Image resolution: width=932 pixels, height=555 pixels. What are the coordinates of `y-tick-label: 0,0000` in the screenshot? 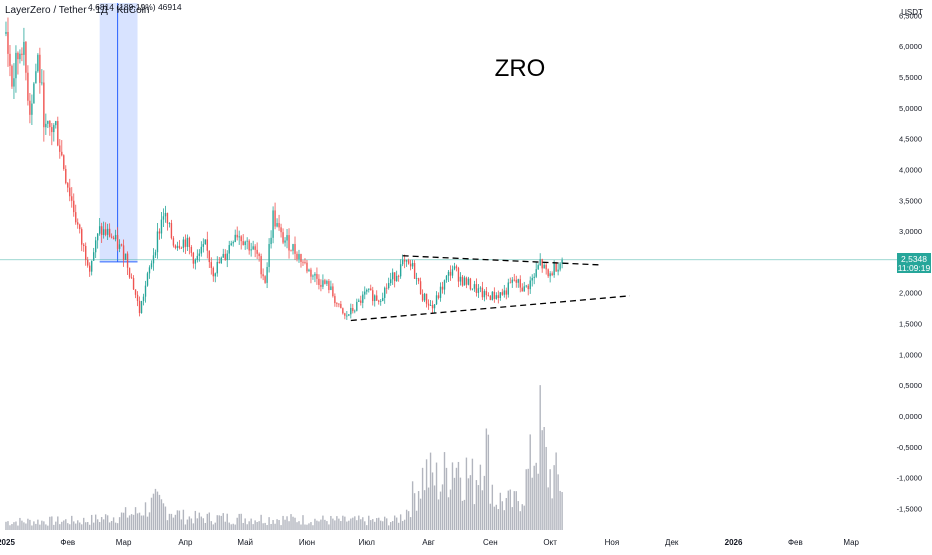 It's located at (910, 416).